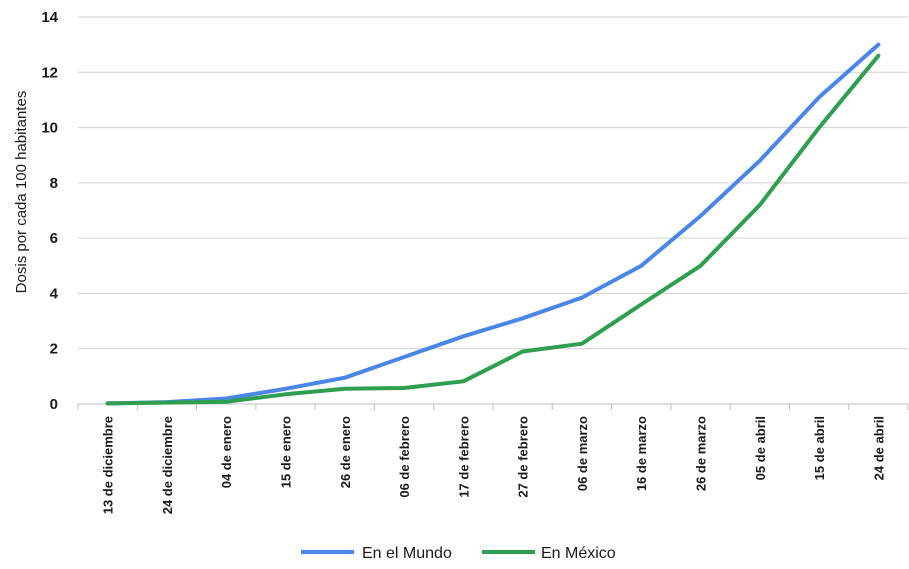  What do you see at coordinates (54, 293) in the screenshot?
I see `y-tick-label: 4` at bounding box center [54, 293].